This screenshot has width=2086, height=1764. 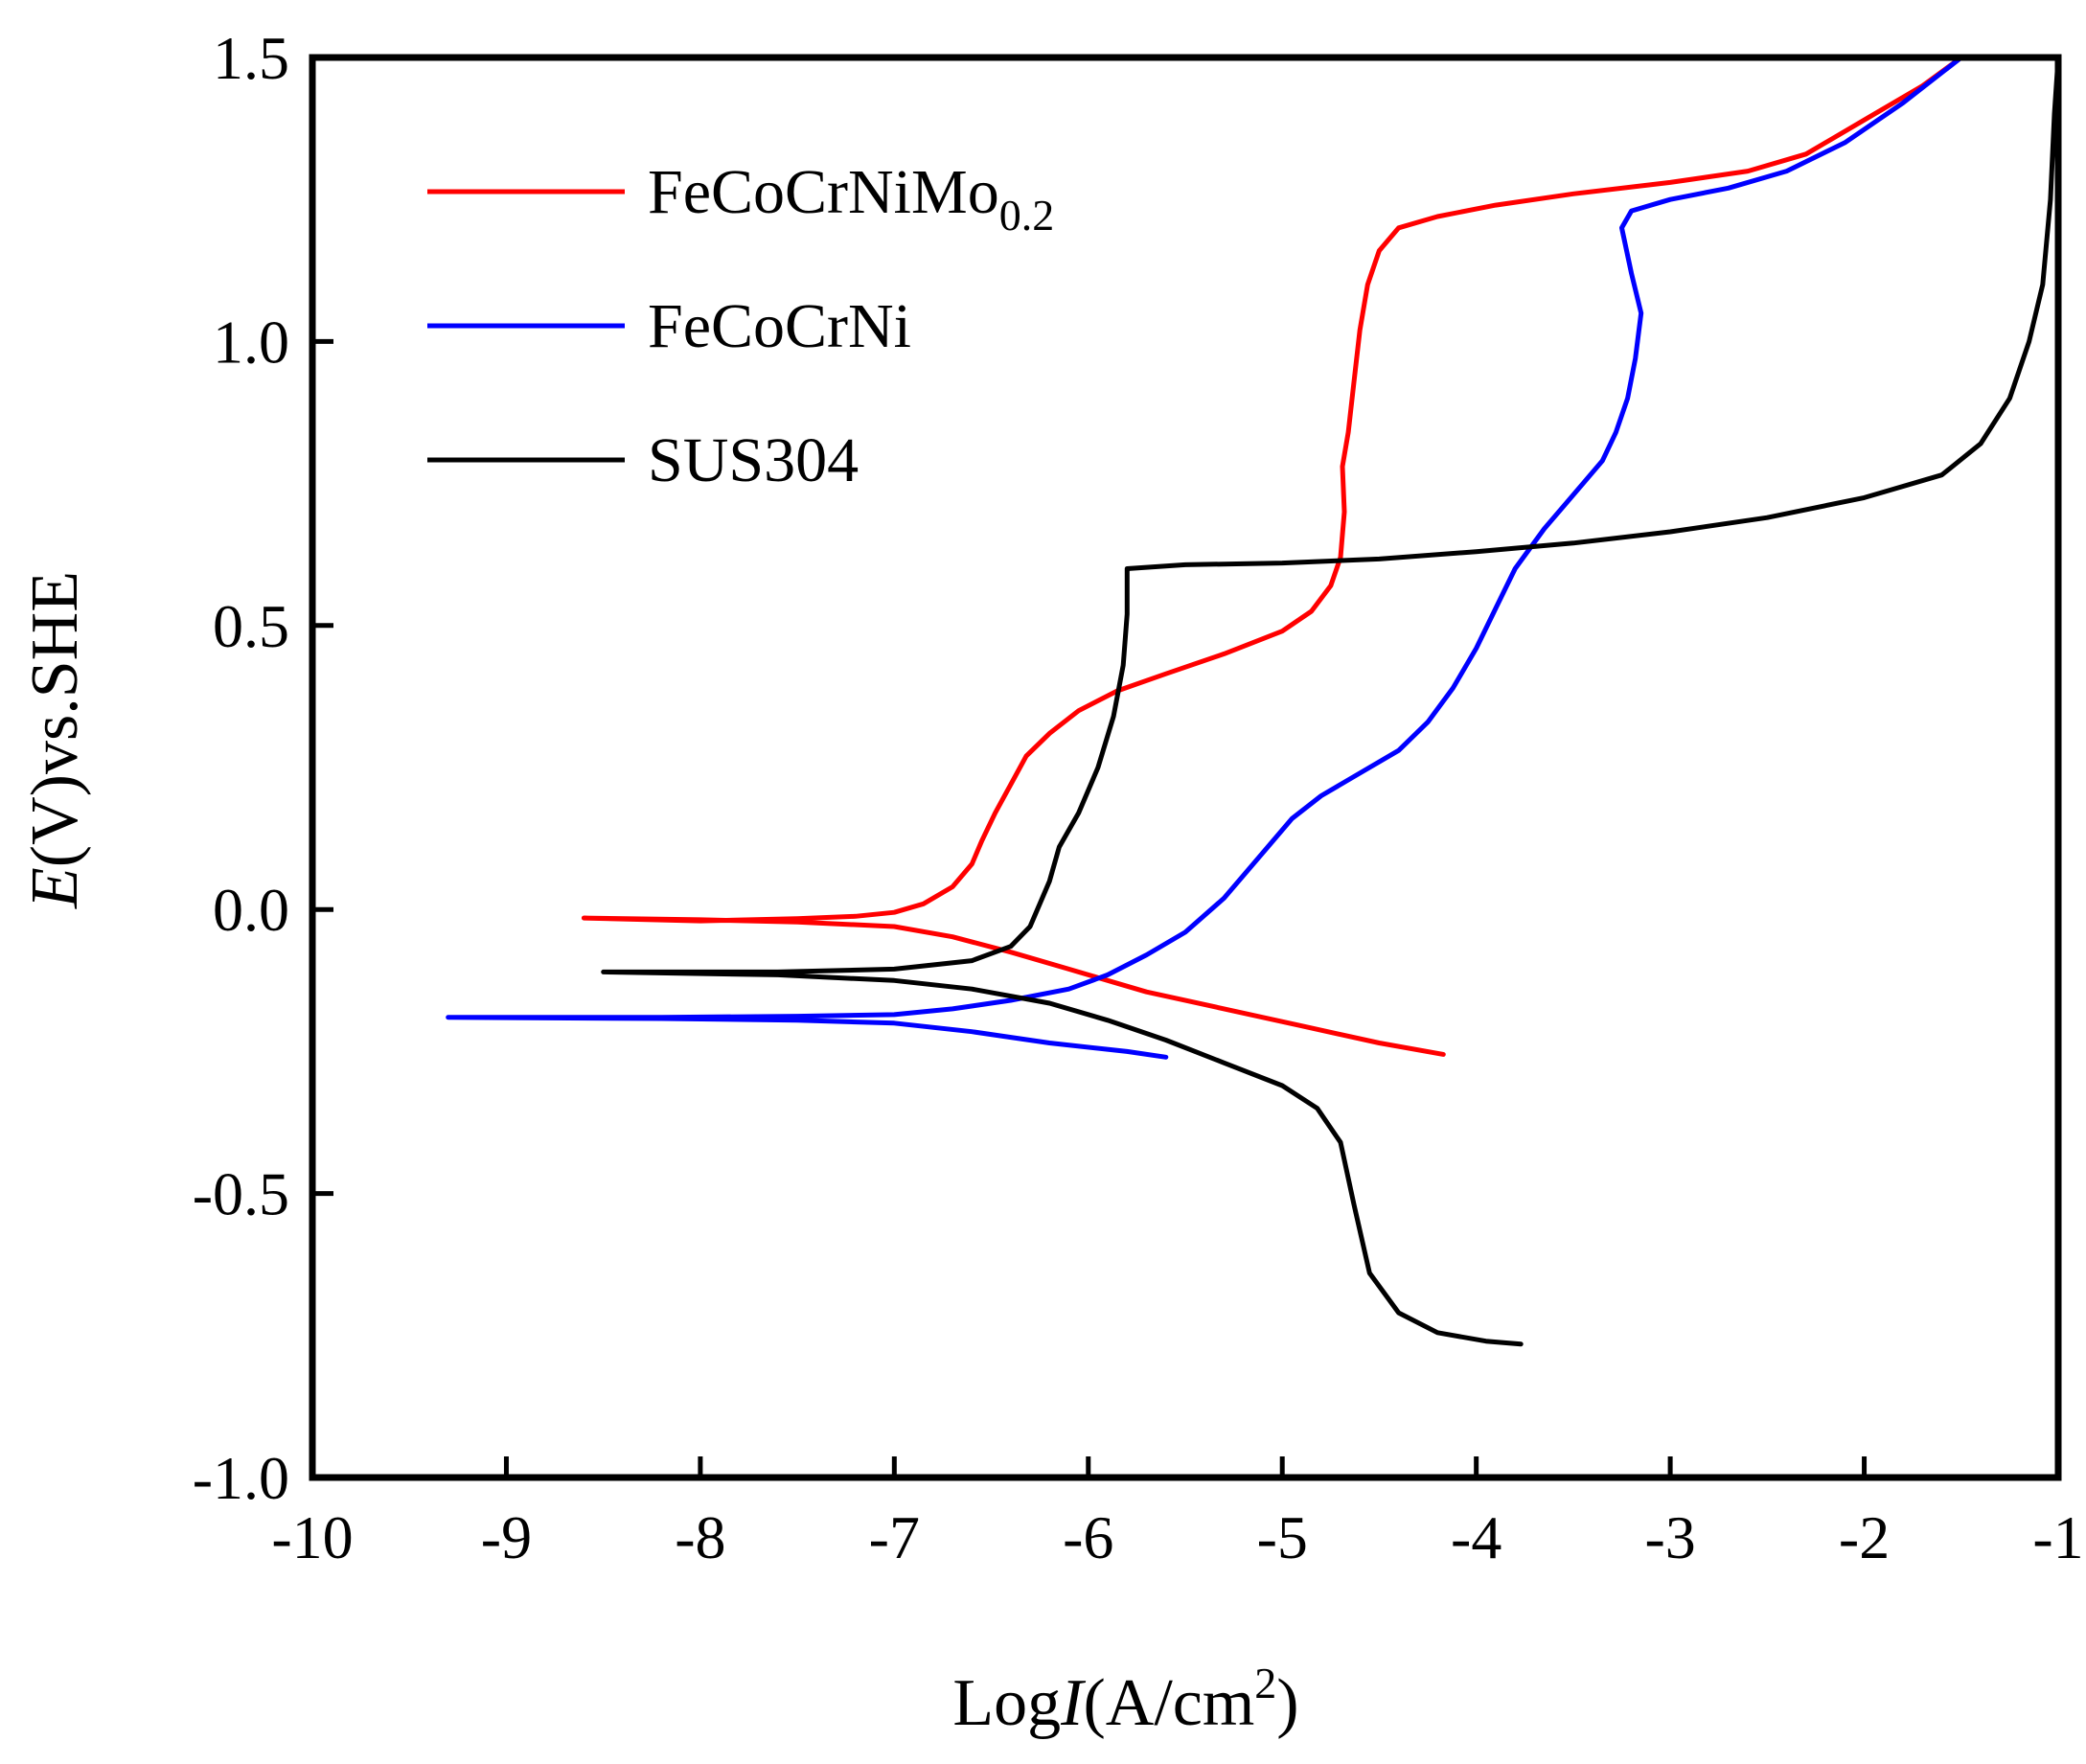 What do you see at coordinates (753, 460) in the screenshot?
I see `legend-label-sus304: SUS304` at bounding box center [753, 460].